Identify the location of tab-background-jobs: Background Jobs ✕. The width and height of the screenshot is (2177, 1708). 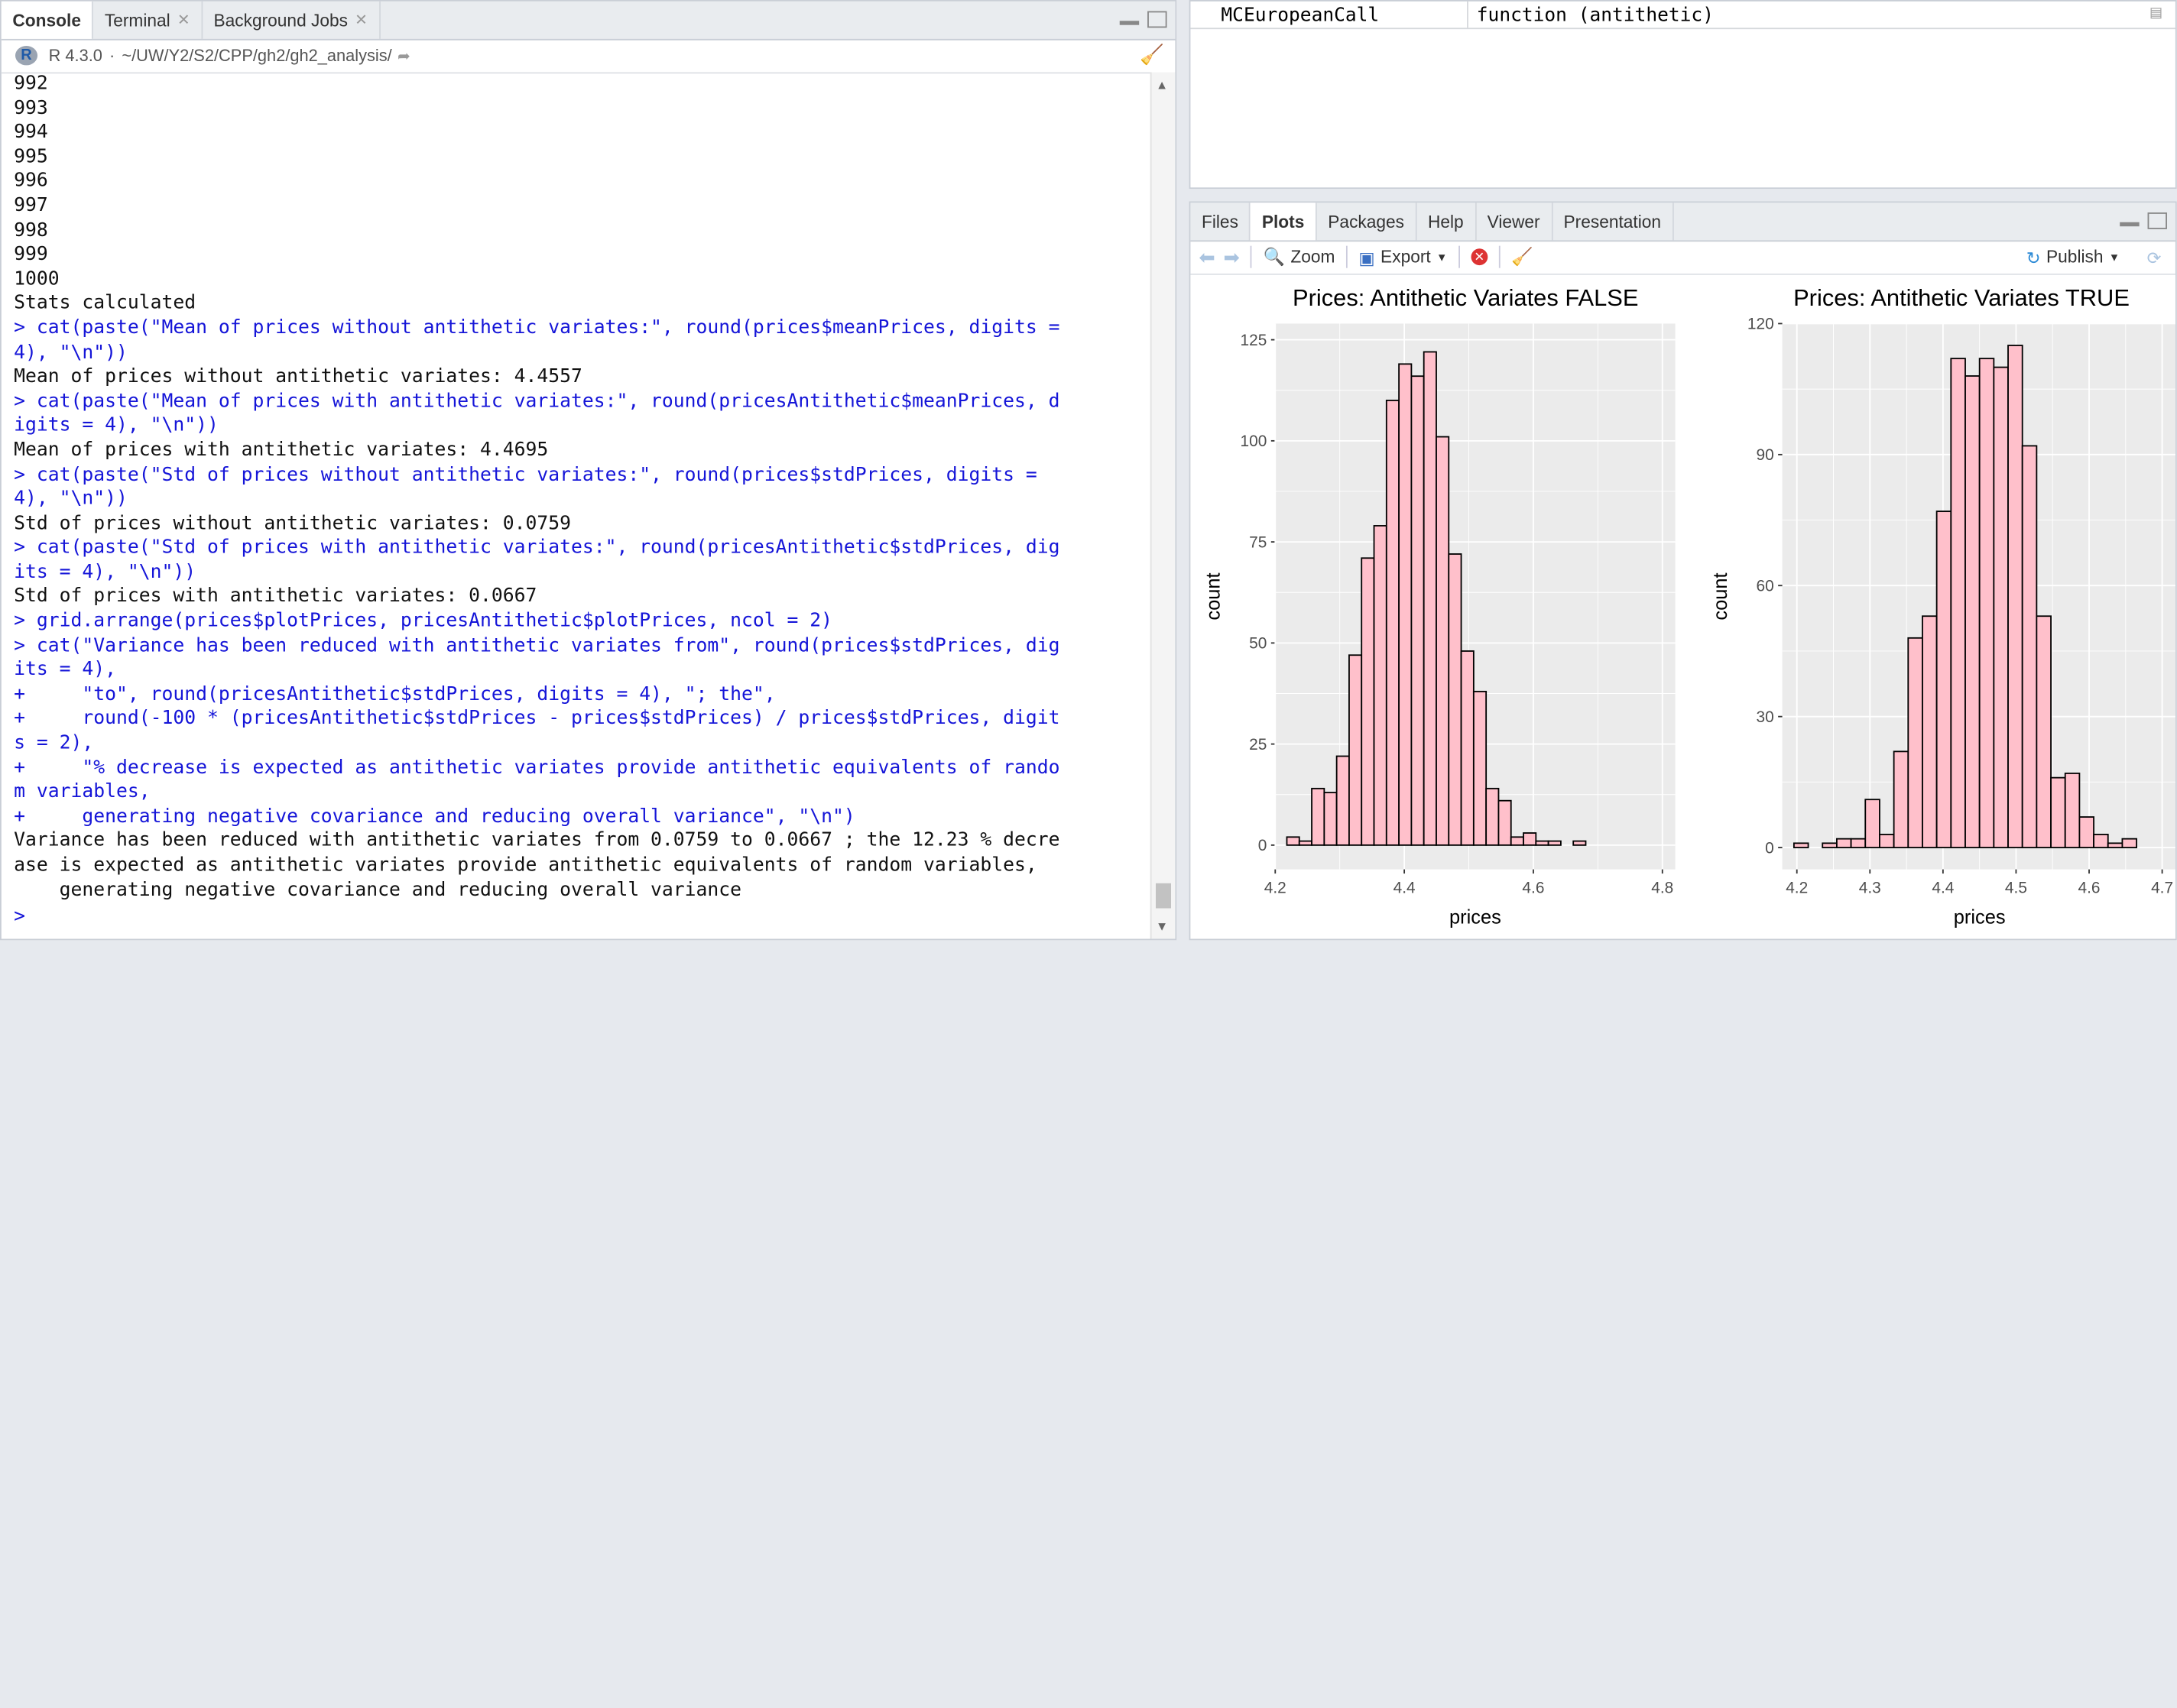
(292, 20).